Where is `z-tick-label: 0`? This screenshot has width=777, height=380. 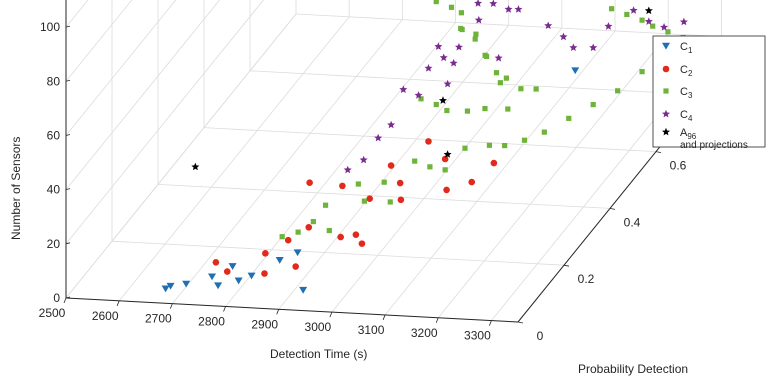
z-tick-label: 0 is located at coordinates (56, 298).